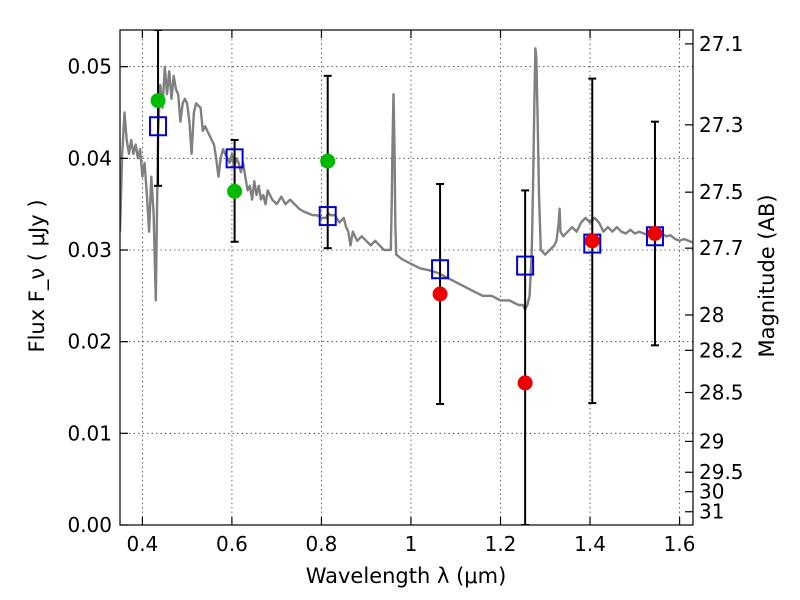 The image size is (800, 600). Describe the element at coordinates (590, 544) in the screenshot. I see `x-tick-label: 1.4` at that location.